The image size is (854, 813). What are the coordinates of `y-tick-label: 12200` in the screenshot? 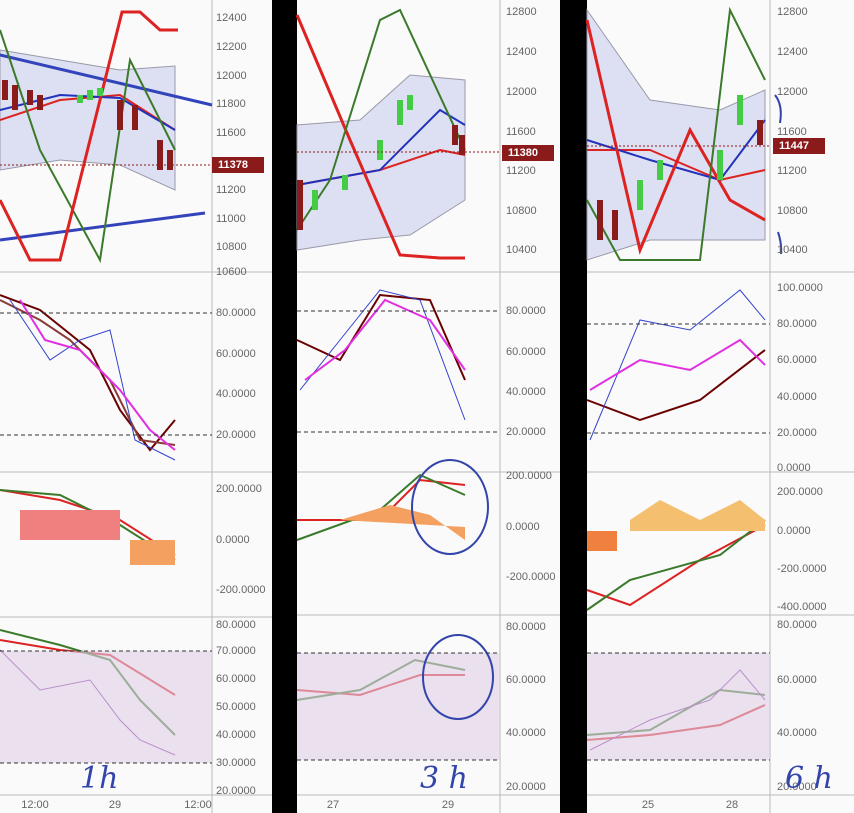 It's located at (231, 47).